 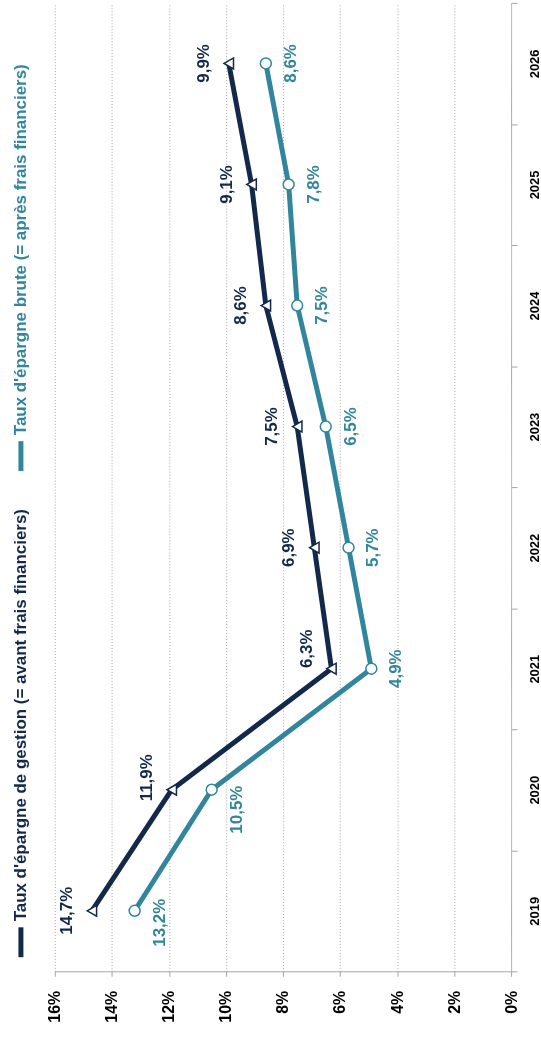 What do you see at coordinates (66, 910) in the screenshot?
I see `data-label: 14,7%` at bounding box center [66, 910].